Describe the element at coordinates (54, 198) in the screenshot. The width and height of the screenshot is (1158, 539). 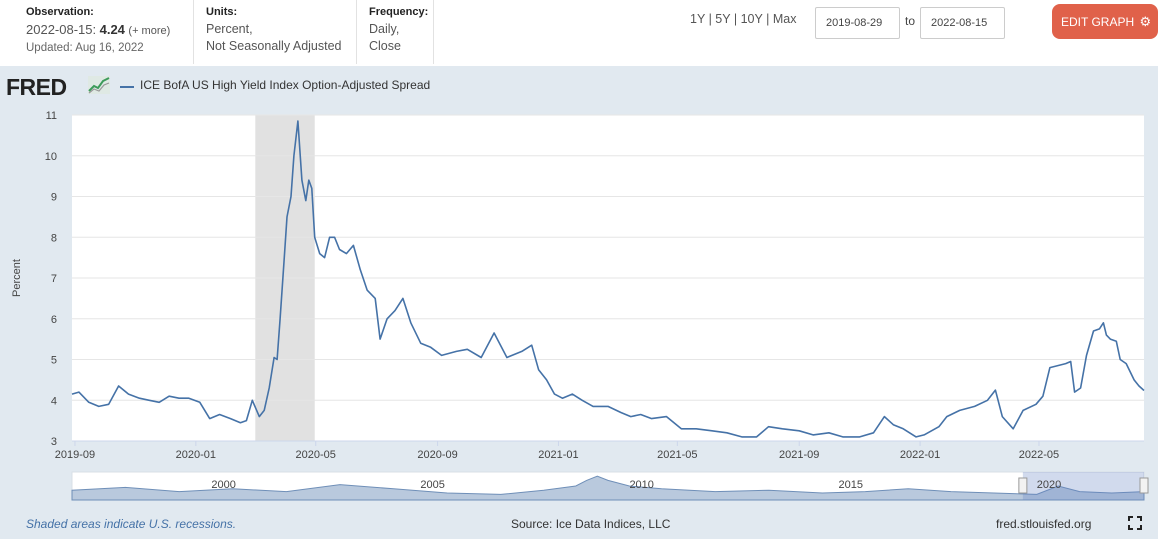
I see `y-tick-label: 9` at that location.